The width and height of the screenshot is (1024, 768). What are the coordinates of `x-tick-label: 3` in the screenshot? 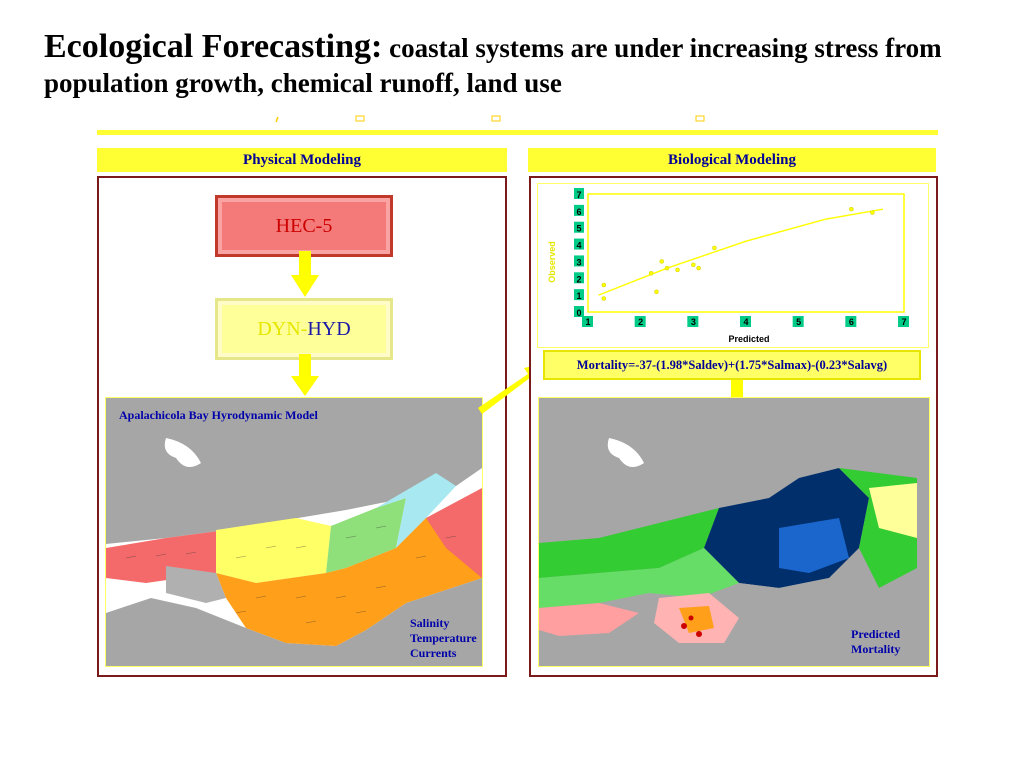 It's located at (693, 322).